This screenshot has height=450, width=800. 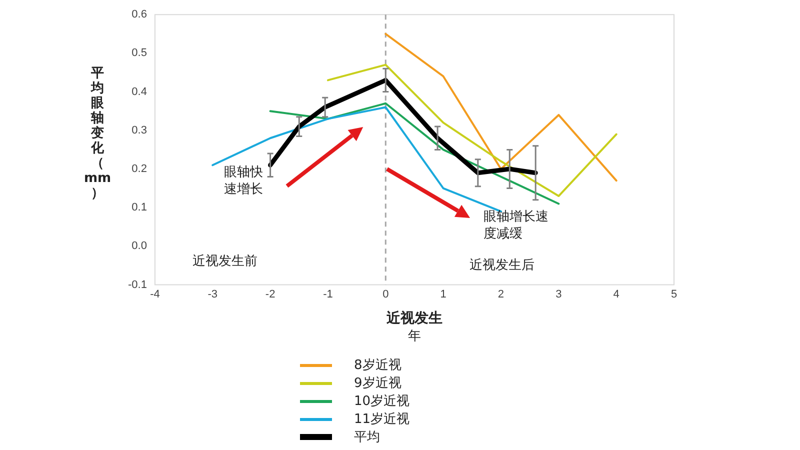 I want to click on x-tick-label: 2, so click(x=501, y=294).